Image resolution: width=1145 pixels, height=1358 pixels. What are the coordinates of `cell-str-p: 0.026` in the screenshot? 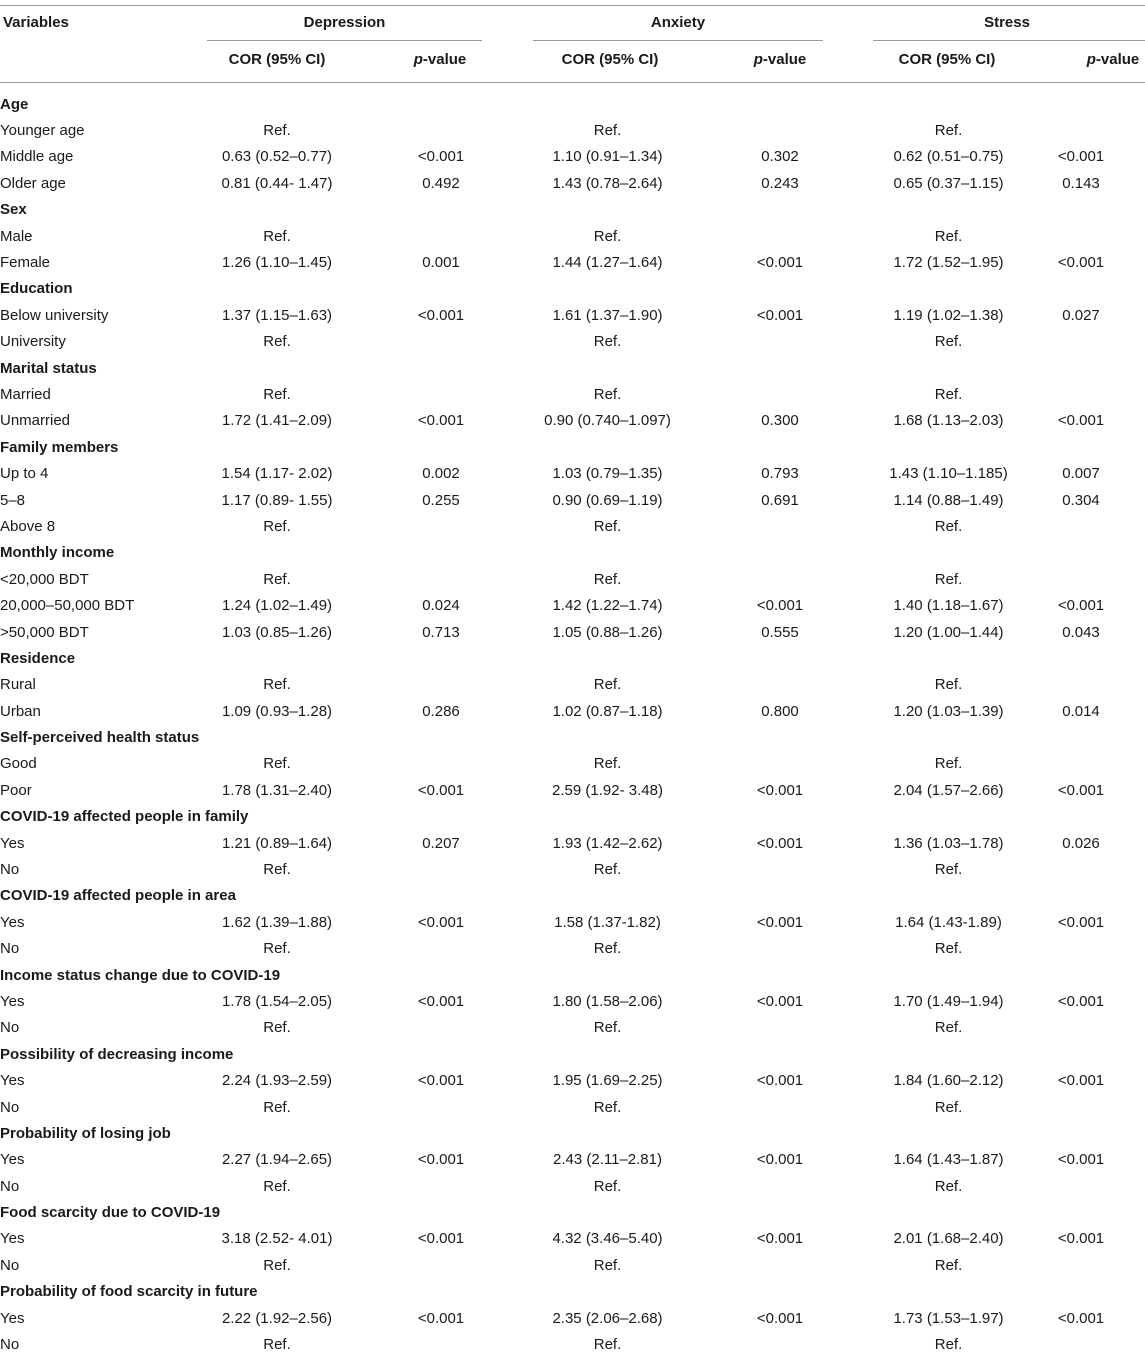 It's located at (1081, 843).